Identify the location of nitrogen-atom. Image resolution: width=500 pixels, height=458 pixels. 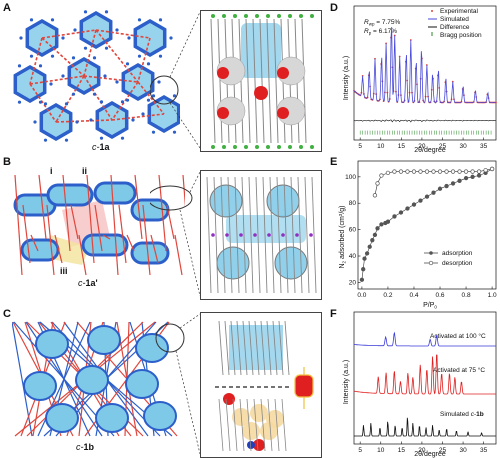
(251, 445).